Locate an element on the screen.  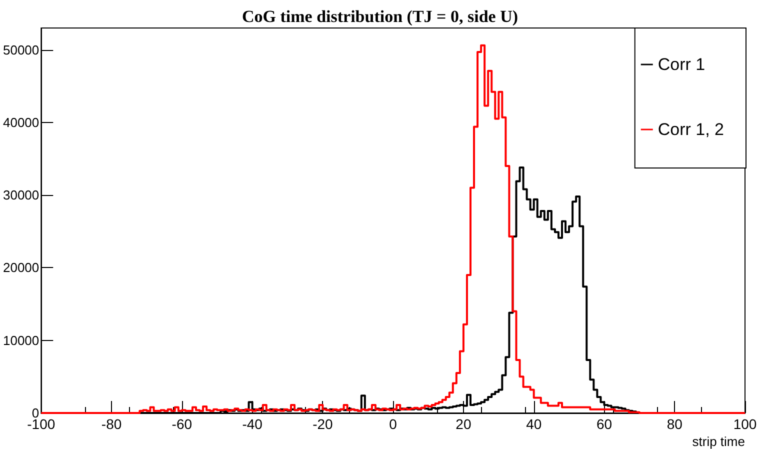
x-tick-label: 40 is located at coordinates (534, 424).